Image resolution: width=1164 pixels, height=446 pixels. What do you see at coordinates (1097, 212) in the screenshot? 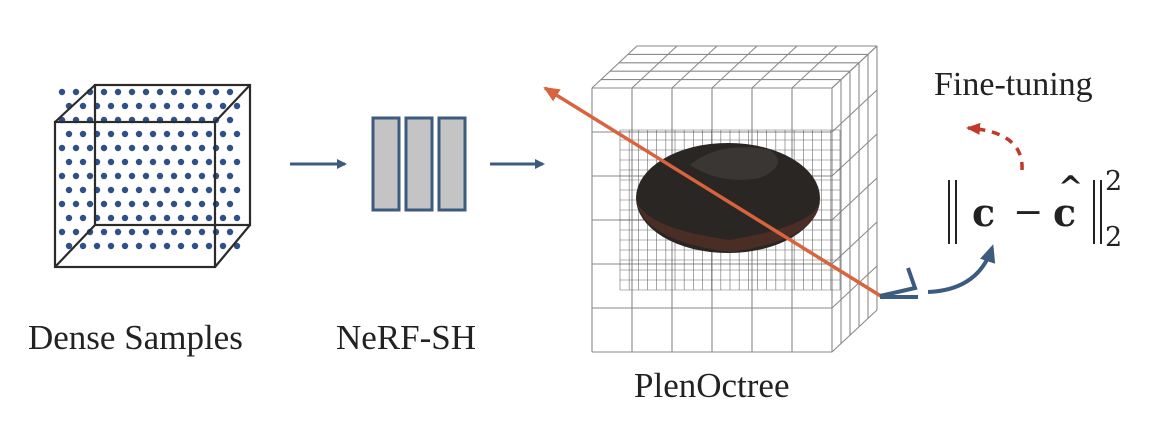
I see `norm-bar-right` at bounding box center [1097, 212].